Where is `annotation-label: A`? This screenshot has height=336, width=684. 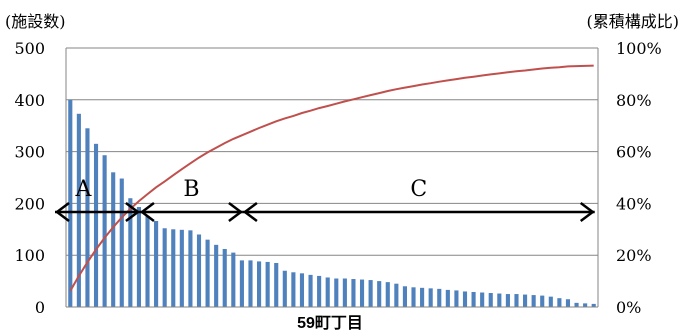 annotation-label: A is located at coordinates (84, 189).